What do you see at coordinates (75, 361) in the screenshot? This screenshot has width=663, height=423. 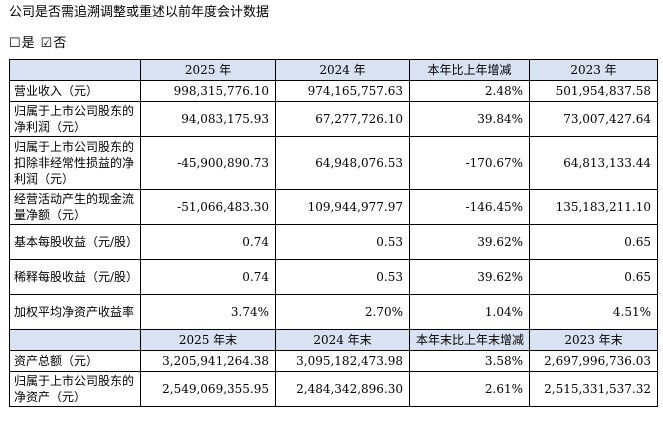 I see `row-label: 资产总额（元）` at bounding box center [75, 361].